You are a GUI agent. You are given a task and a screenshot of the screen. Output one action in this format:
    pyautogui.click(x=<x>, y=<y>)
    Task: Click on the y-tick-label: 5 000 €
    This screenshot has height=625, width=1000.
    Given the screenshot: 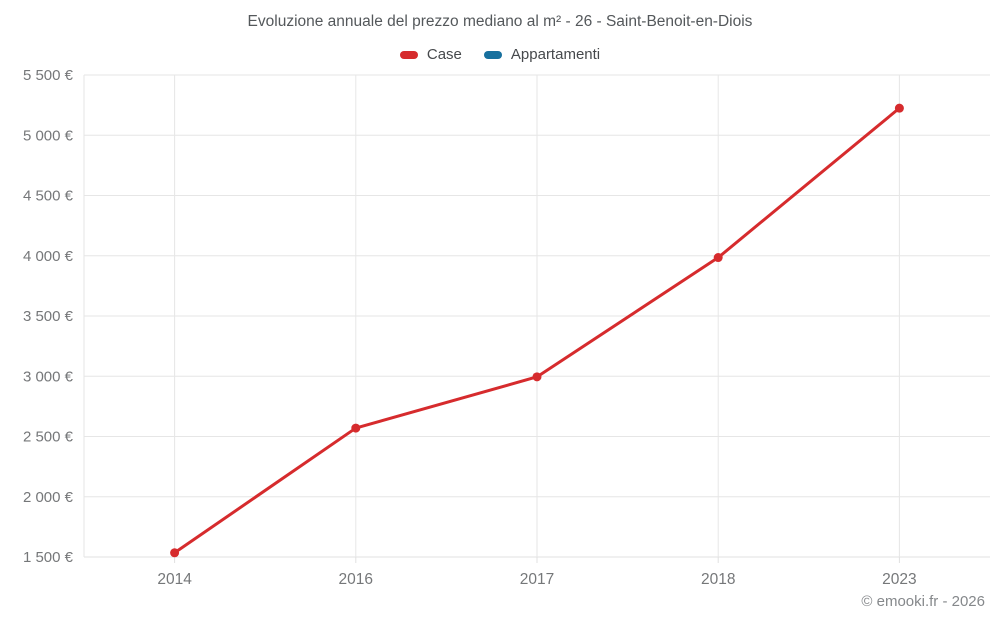 What is the action you would take?
    pyautogui.click(x=48, y=135)
    